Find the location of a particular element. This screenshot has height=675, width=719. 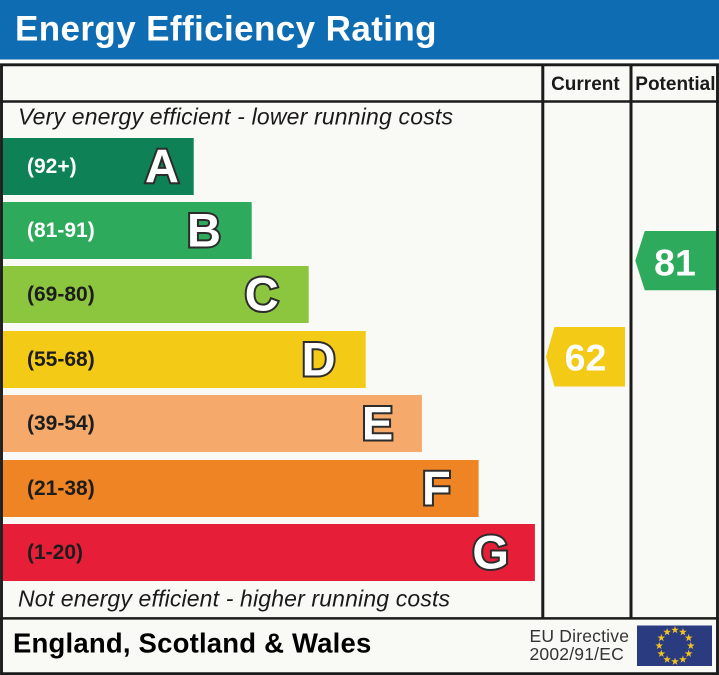

svg-text: (1-20) is located at coordinates (55, 552).